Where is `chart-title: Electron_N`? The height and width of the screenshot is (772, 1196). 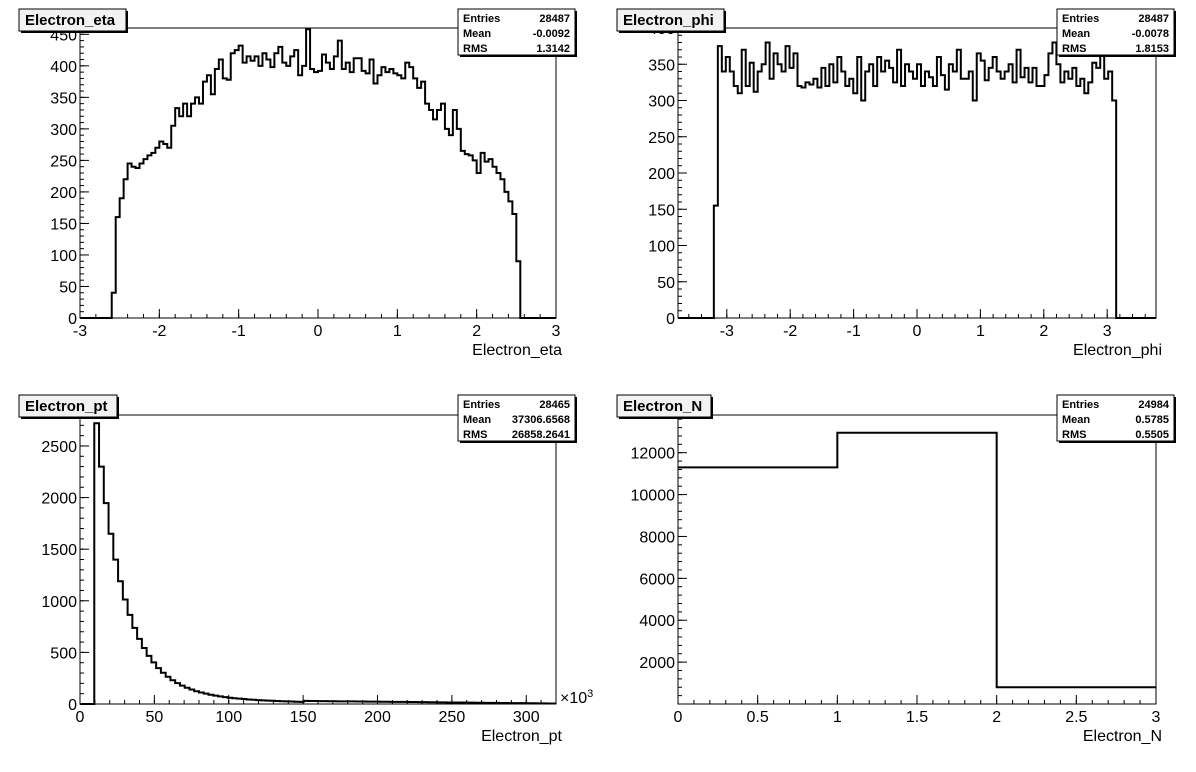 chart-title: Electron_N is located at coordinates (662, 406).